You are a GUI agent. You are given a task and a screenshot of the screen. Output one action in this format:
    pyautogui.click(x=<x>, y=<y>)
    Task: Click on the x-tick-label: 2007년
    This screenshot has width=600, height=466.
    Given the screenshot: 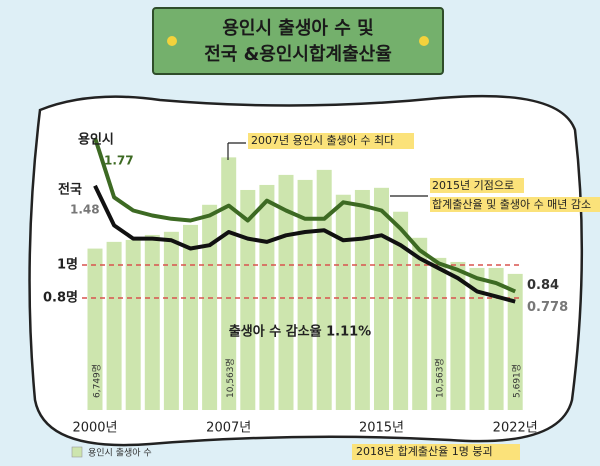 What is the action you would take?
    pyautogui.click(x=228, y=428)
    